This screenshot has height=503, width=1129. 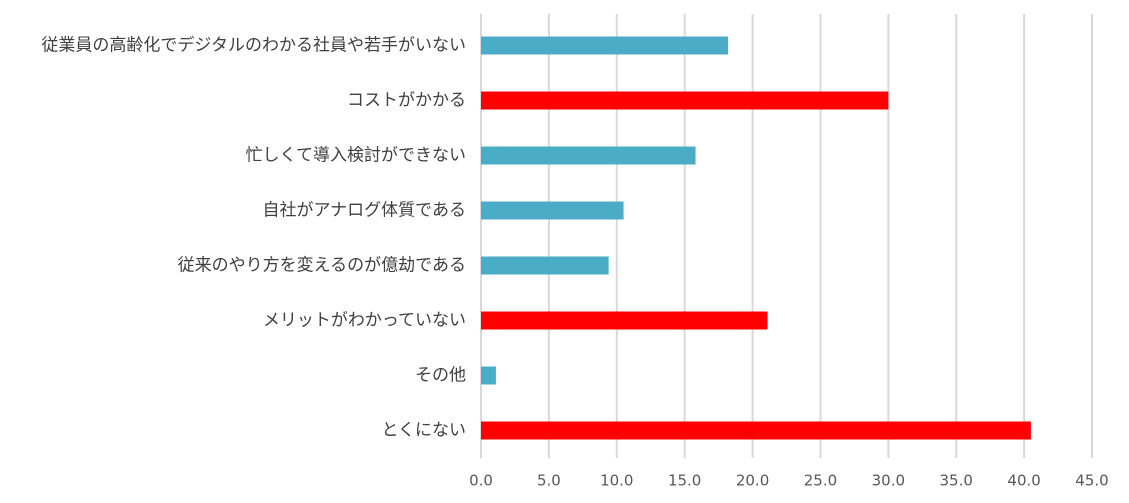 What do you see at coordinates (322, 266) in the screenshot?
I see `y-tick-label: 従来のやり方を変えるのが億劫である` at bounding box center [322, 266].